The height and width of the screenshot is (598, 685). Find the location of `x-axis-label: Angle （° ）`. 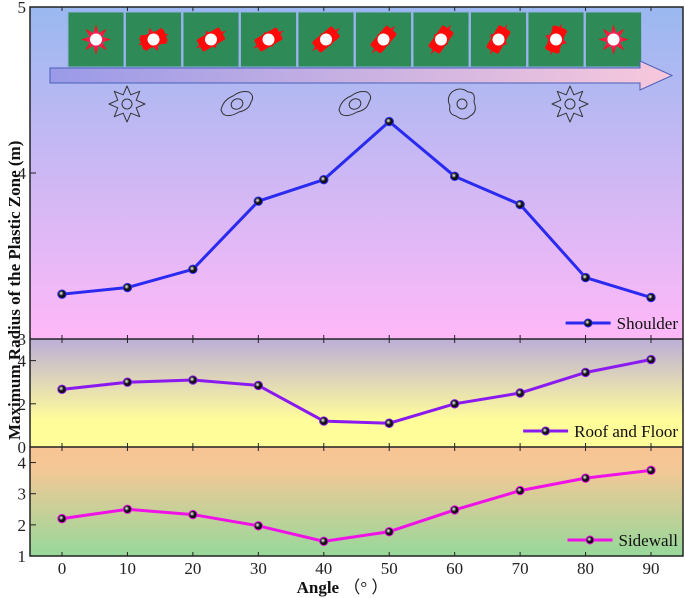

x-axis-label: Angle （° ） is located at coordinates (342, 585).